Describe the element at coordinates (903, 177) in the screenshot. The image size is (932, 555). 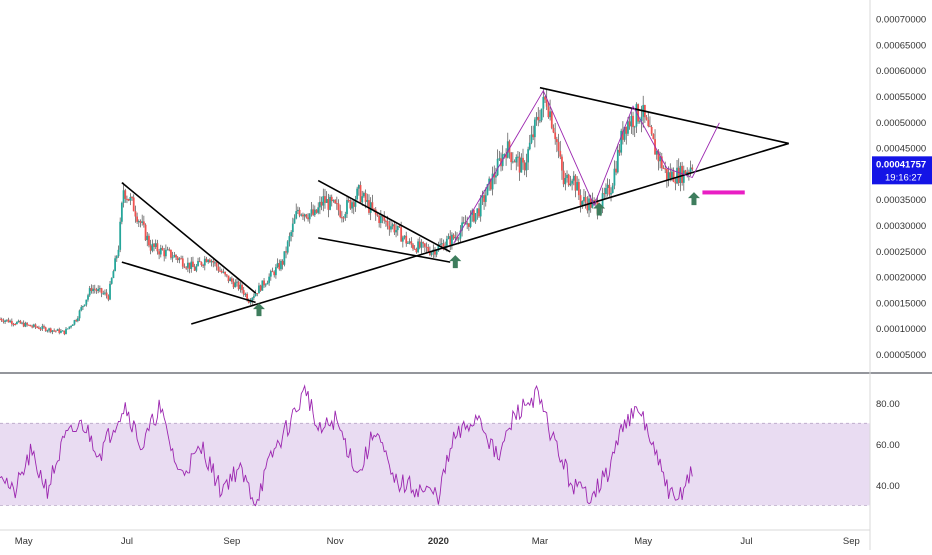
I see `price-tag-countdown: 19:16:27` at that location.